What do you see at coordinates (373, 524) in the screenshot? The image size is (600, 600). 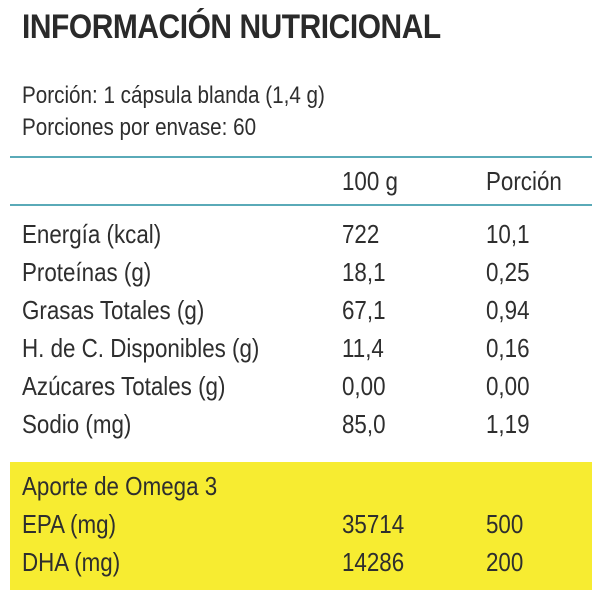 I see `row-epa-per100: 35714` at bounding box center [373, 524].